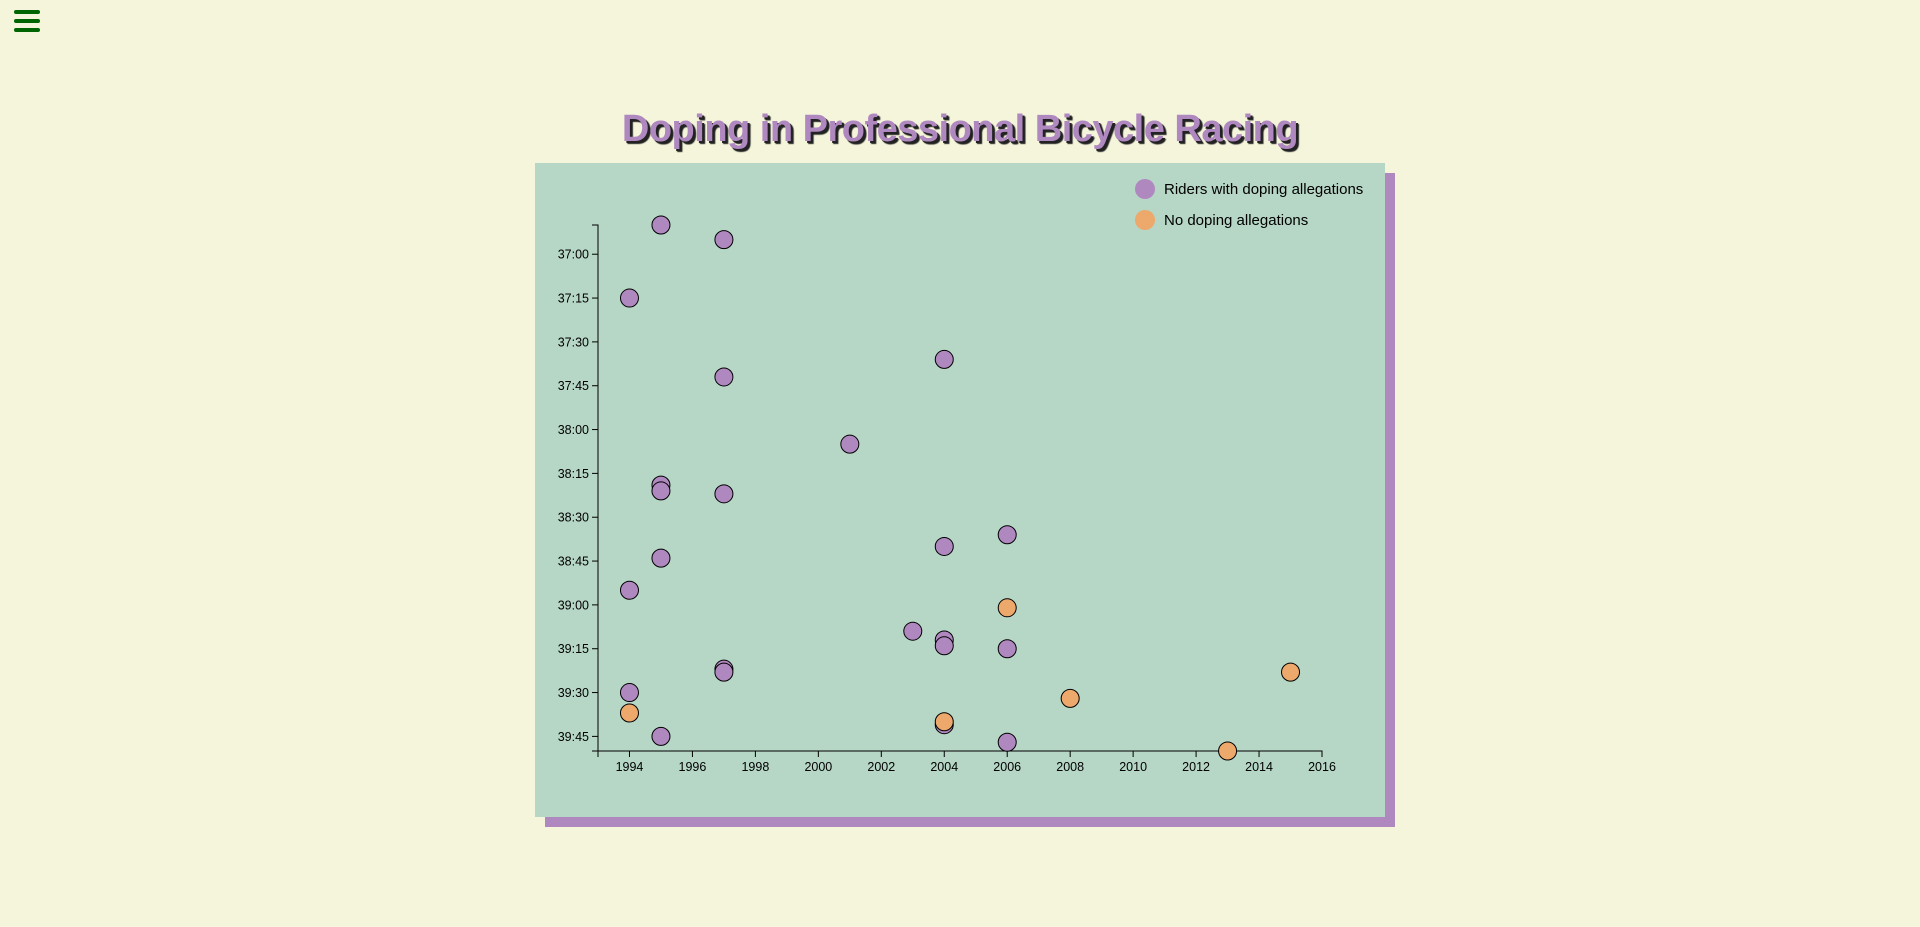  I want to click on y-tick-label: 38:00, so click(573, 430).